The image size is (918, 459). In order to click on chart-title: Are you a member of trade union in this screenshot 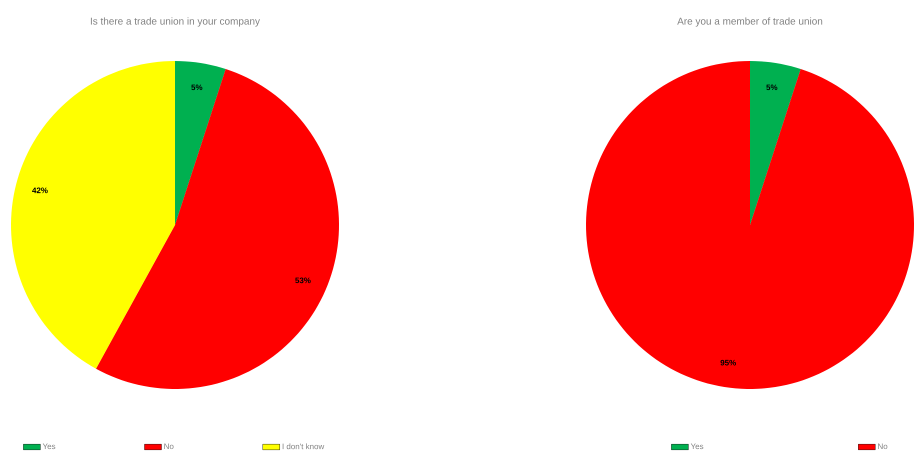, I will do `click(749, 22)`.